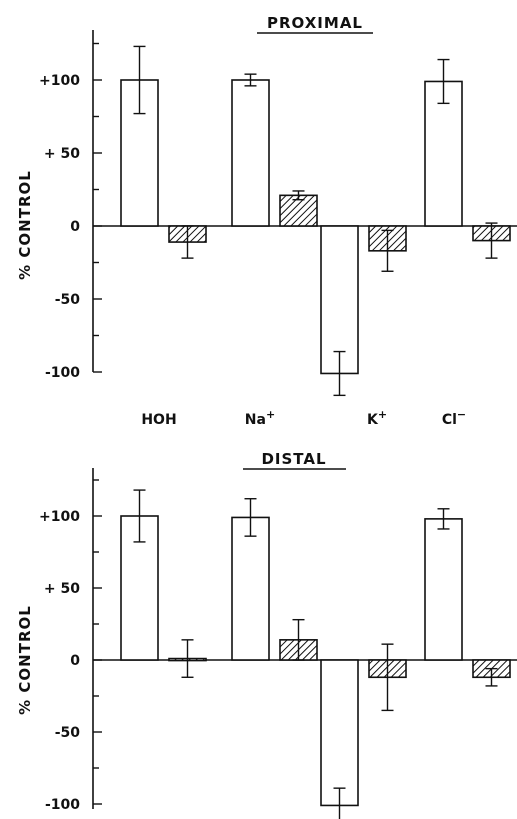 This screenshot has height=819, width=517. What do you see at coordinates (62, 154) in the screenshot?
I see `proximal-y-tick-label: + 50` at bounding box center [62, 154].